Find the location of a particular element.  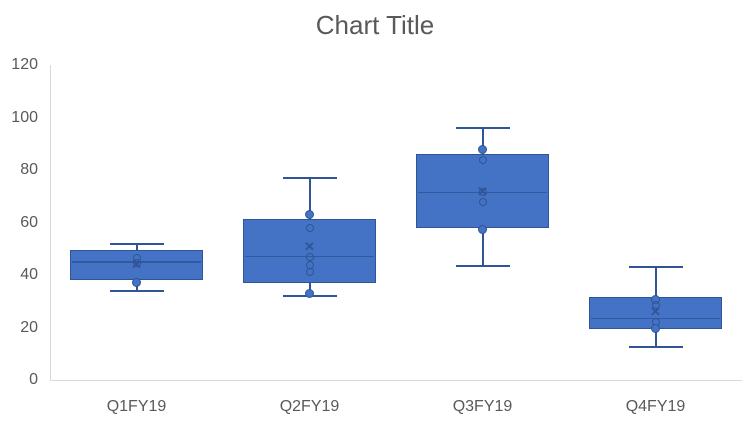

y-axis-tick-label: 80 is located at coordinates (29, 169).